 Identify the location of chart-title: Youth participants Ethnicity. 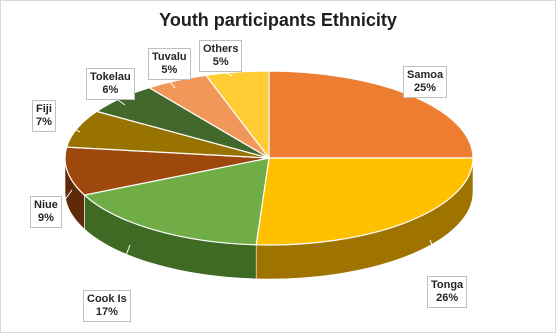
(278, 20).